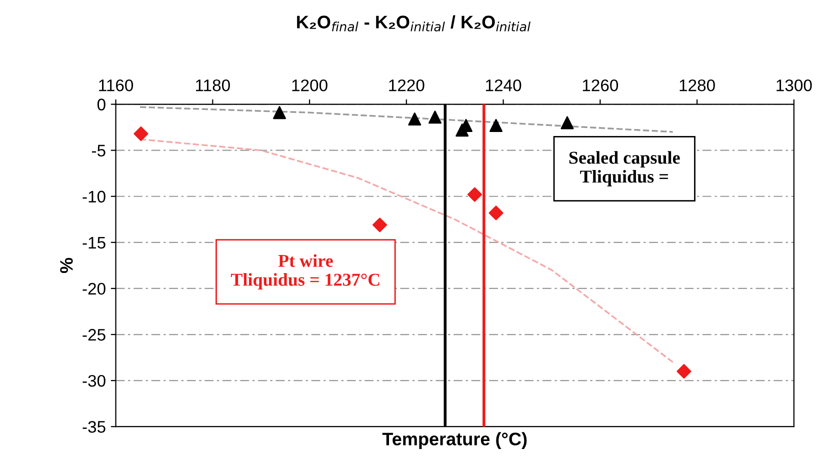  I want to click on y-tick-label: -35, so click(94, 427).